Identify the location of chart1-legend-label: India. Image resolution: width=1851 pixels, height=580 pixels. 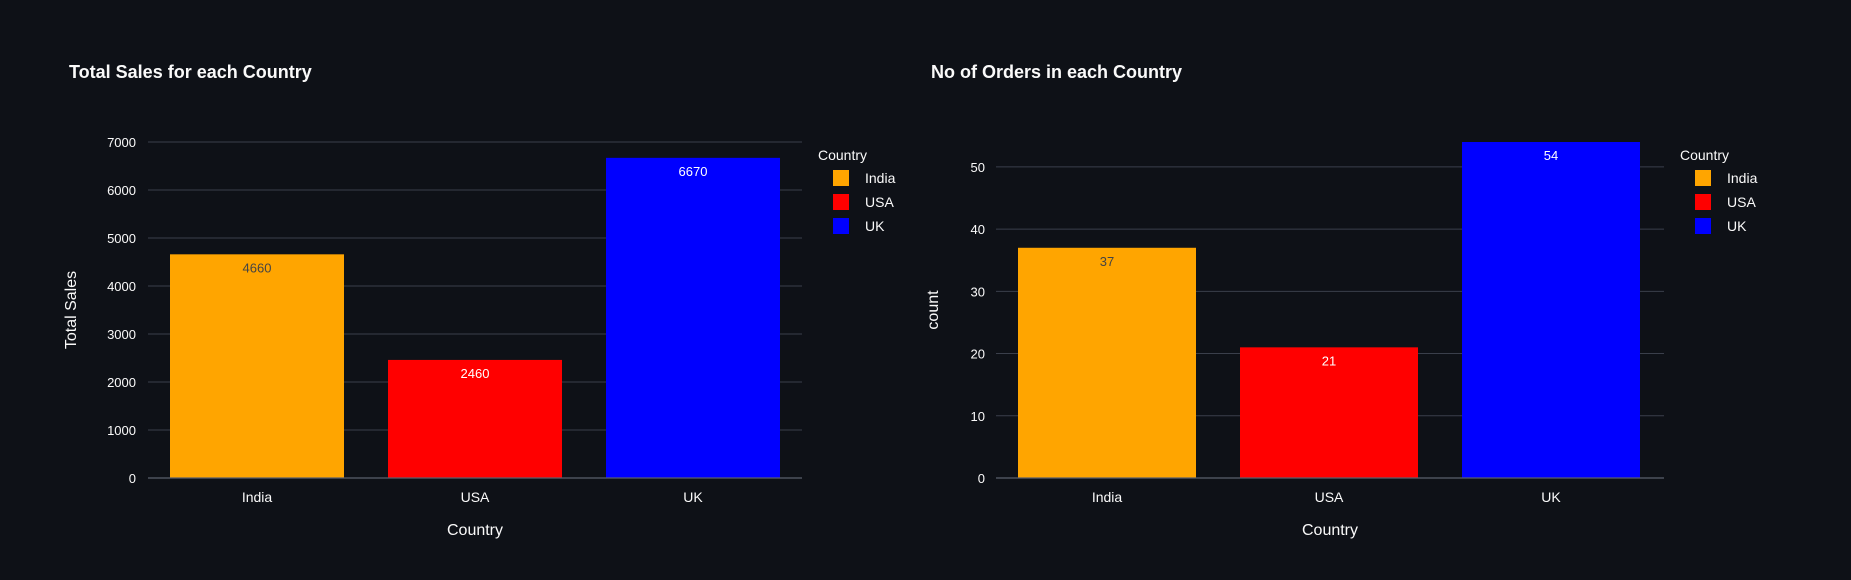
(880, 178).